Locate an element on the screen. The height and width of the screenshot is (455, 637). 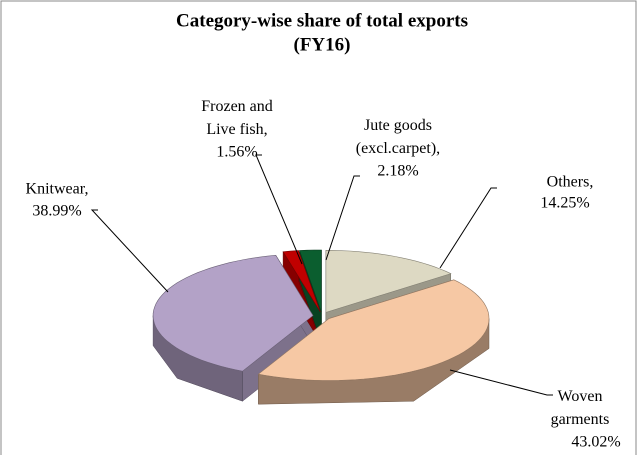
value-label: 2.18% is located at coordinates (397, 171).